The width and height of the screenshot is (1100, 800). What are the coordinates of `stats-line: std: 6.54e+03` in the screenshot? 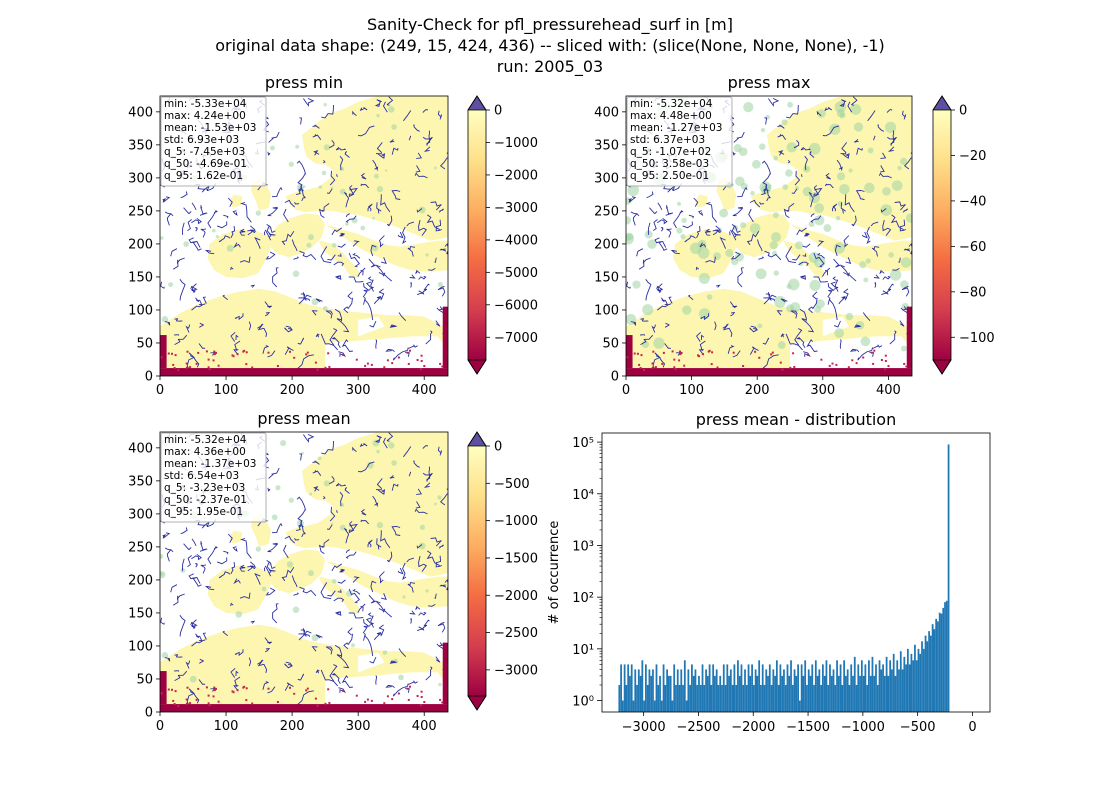 It's located at (201, 476).